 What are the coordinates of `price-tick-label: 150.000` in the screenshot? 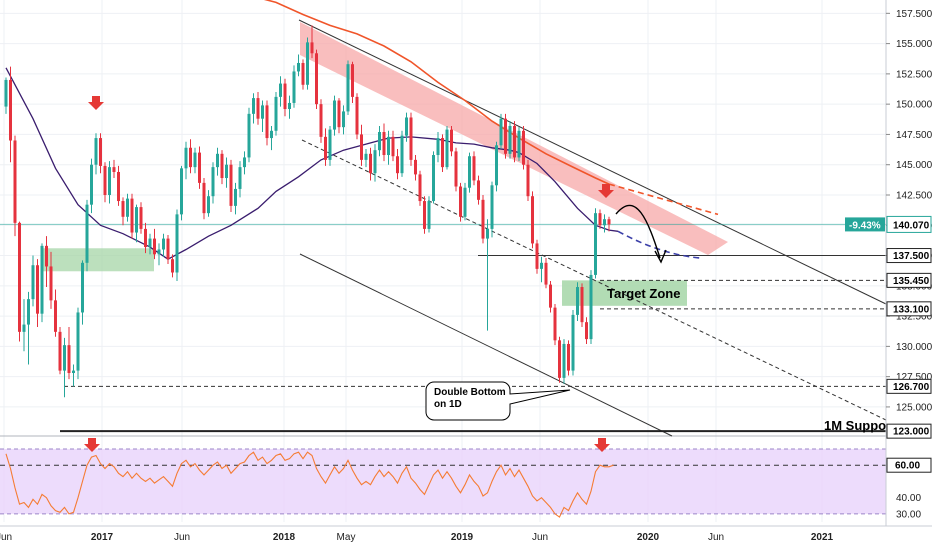 It's located at (914, 105).